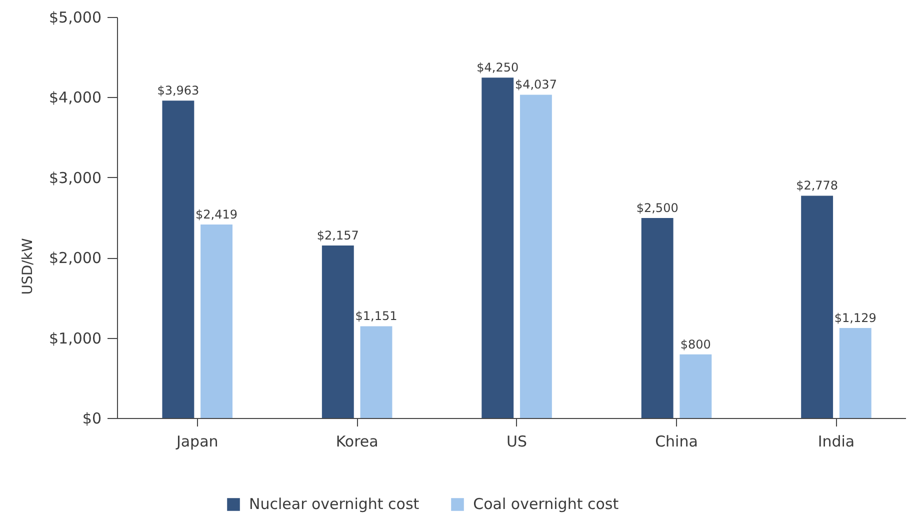 The width and height of the screenshot is (908, 516). Describe the element at coordinates (334, 504) in the screenshot. I see `legend-label: Nuclear overnight cost` at that location.